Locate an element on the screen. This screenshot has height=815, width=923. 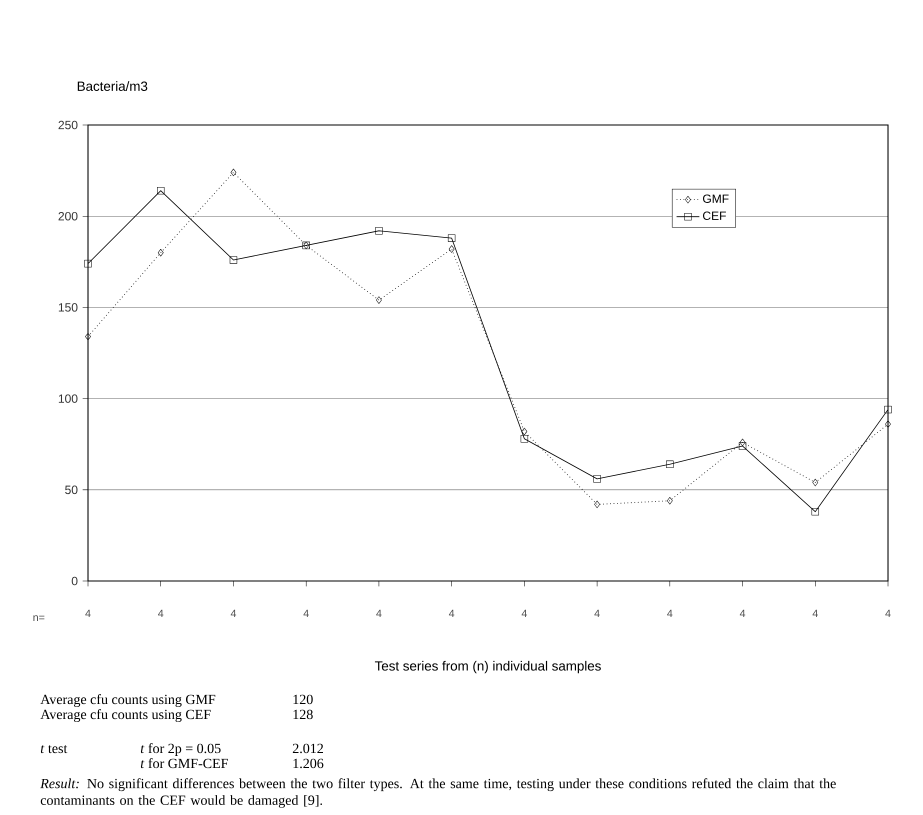
text: n= is located at coordinates (38, 618).